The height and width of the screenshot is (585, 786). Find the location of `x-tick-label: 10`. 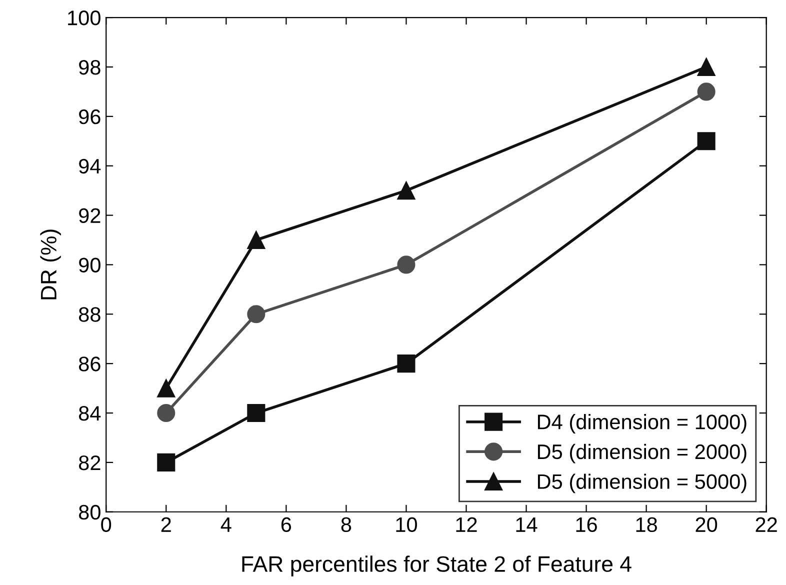

x-tick-label: 10 is located at coordinates (406, 524).